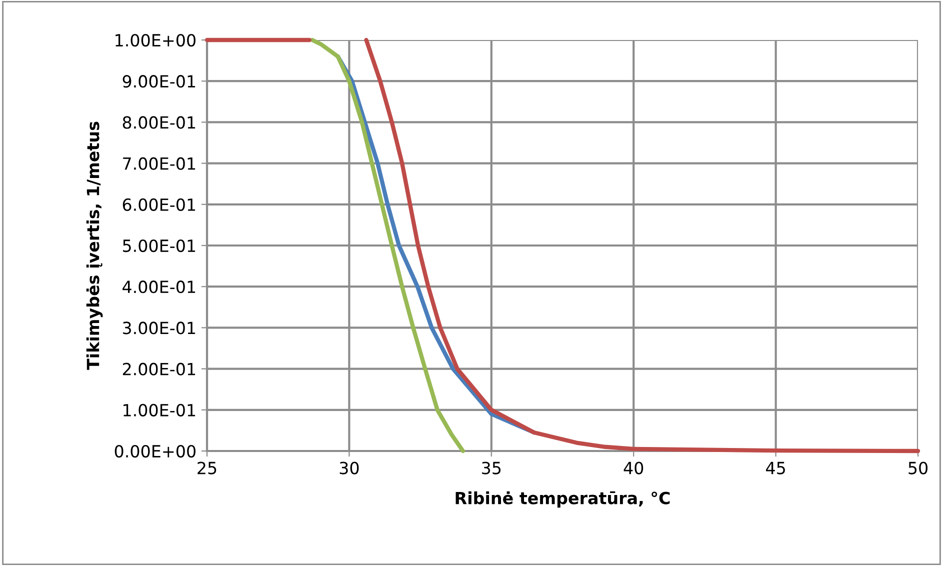  What do you see at coordinates (159, 122) in the screenshot?
I see `y-tick-label: 8.00E-01` at bounding box center [159, 122].